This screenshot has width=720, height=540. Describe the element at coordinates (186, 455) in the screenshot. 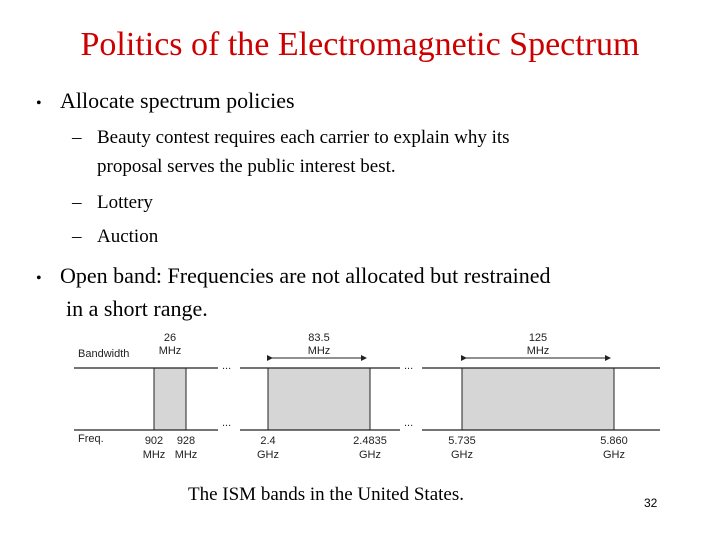

I see `freq-end-unit: MHz` at that location.